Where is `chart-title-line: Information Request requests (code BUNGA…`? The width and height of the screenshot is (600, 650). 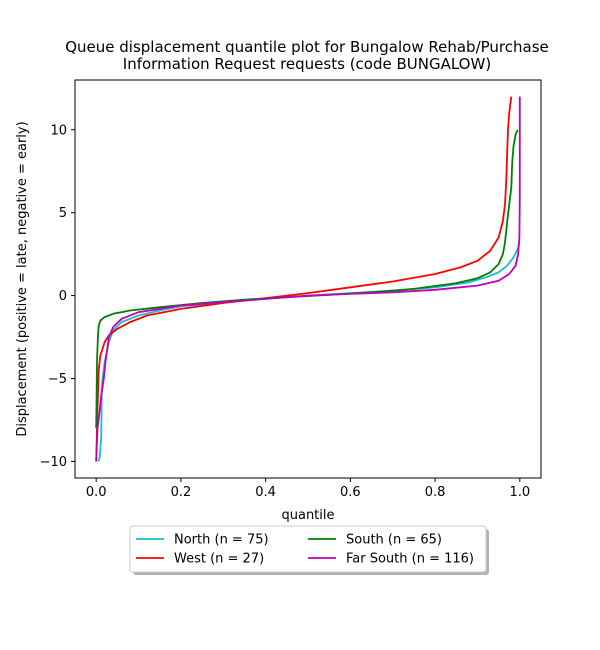
chart-title-line: Information Request requests (code BUNGA… is located at coordinates (307, 64).